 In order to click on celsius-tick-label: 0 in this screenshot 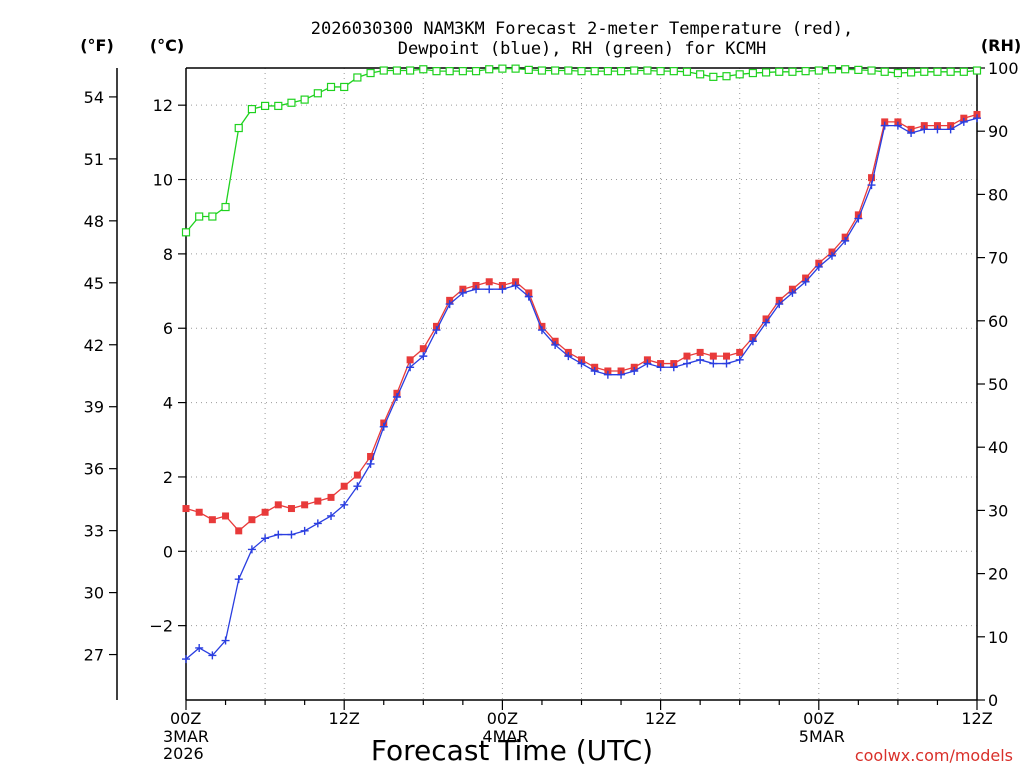, I will do `click(168, 551)`.